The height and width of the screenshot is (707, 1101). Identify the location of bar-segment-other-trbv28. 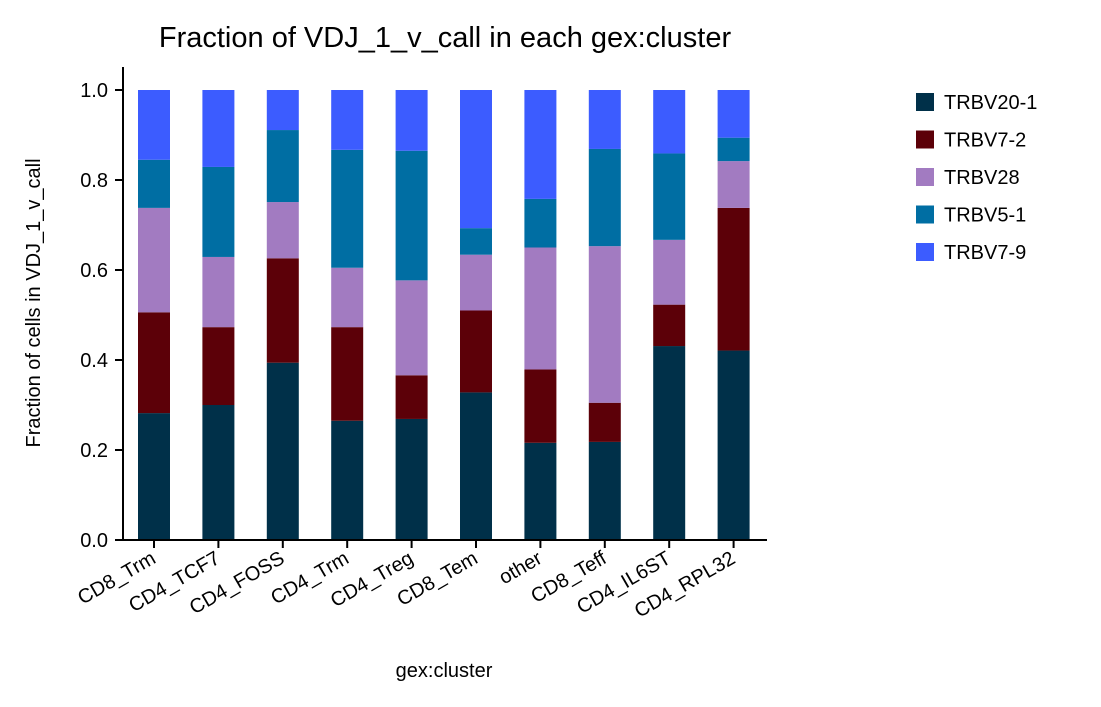
(540, 308).